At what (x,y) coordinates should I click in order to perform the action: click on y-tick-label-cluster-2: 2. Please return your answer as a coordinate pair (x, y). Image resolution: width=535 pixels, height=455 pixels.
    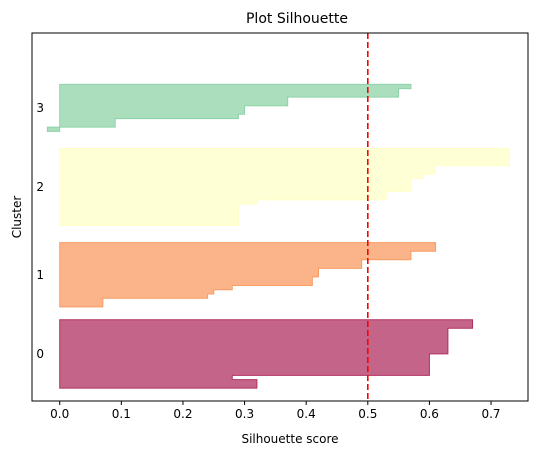
    Looking at the image, I should click on (40, 187).